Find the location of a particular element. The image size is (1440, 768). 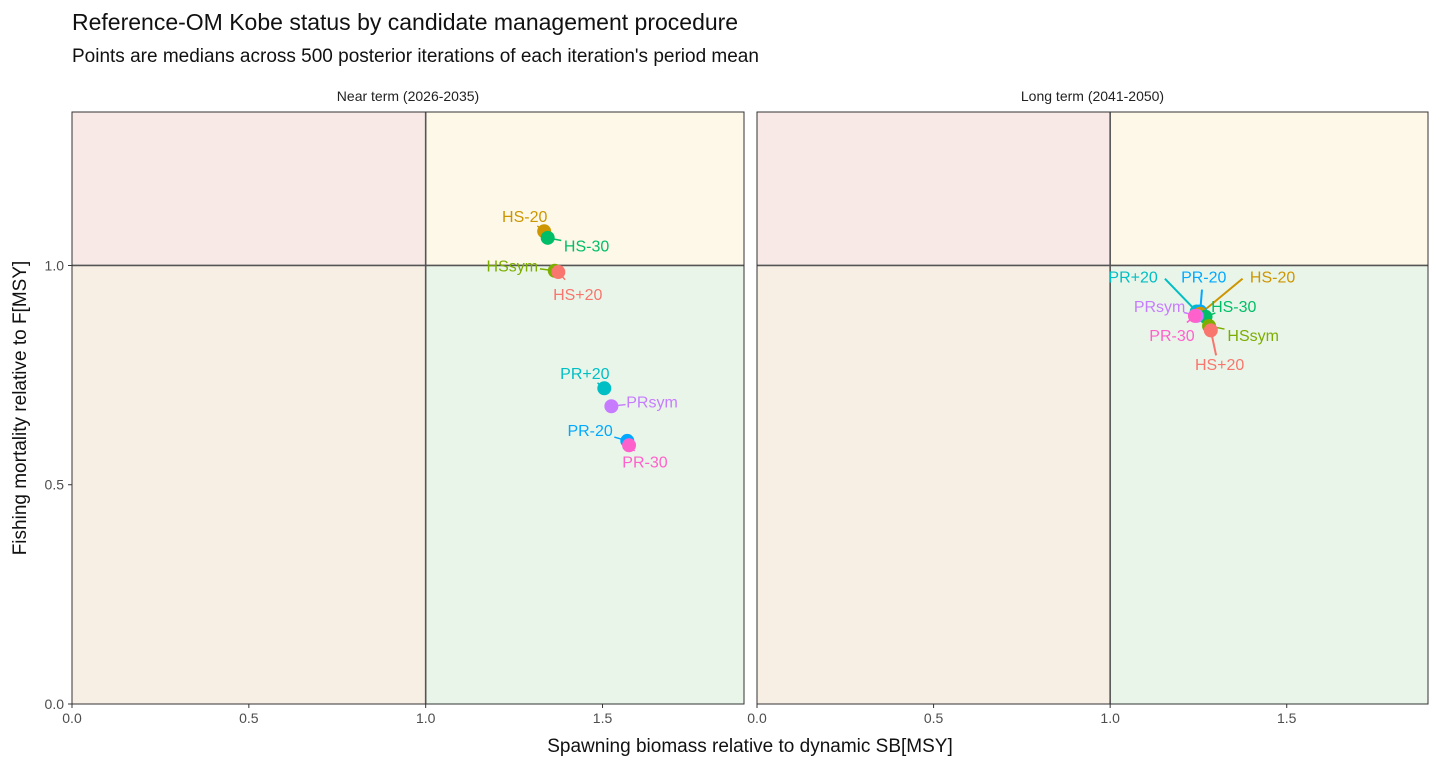

point-prplus20 is located at coordinates (604, 388).